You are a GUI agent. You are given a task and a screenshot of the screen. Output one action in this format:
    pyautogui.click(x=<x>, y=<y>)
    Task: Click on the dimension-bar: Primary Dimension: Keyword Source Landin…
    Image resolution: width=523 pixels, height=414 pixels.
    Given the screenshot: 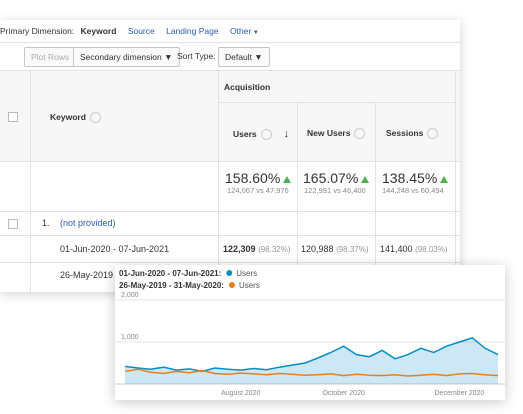 What is the action you would take?
    pyautogui.click(x=129, y=31)
    